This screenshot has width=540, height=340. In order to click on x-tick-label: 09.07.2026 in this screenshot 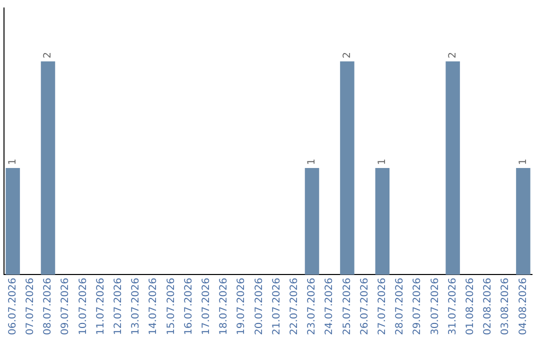, I will do `click(66, 307)`.